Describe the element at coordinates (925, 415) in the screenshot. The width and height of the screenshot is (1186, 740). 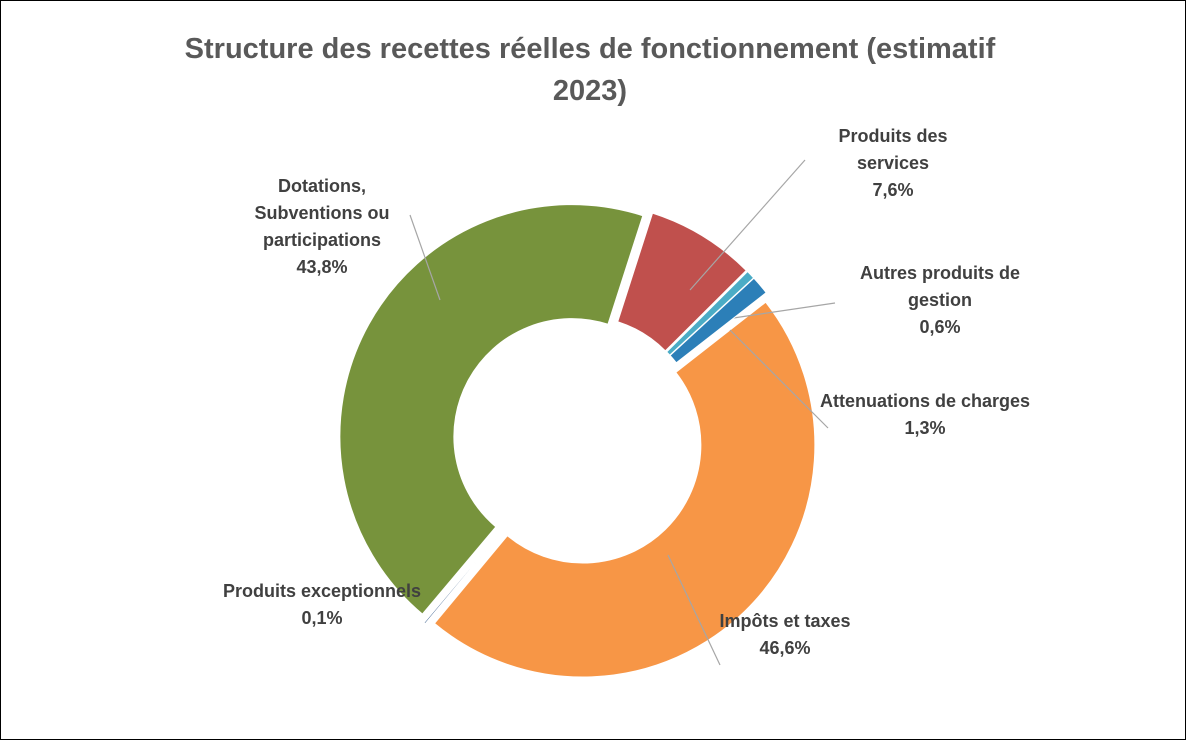
I see `data-label: Attenuations de charges 1,3%` at that location.